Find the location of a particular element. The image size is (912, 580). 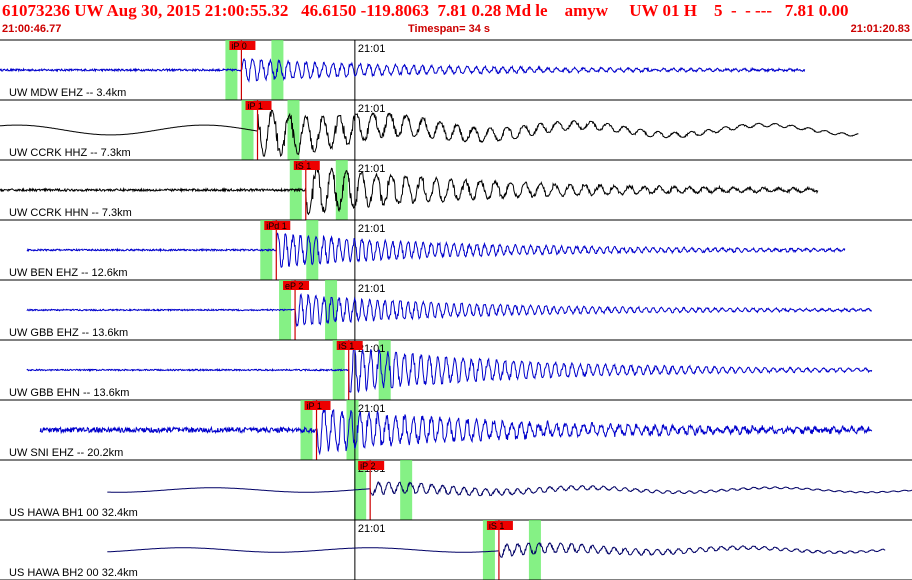

pick-label: iP 0 is located at coordinates (238, 46).